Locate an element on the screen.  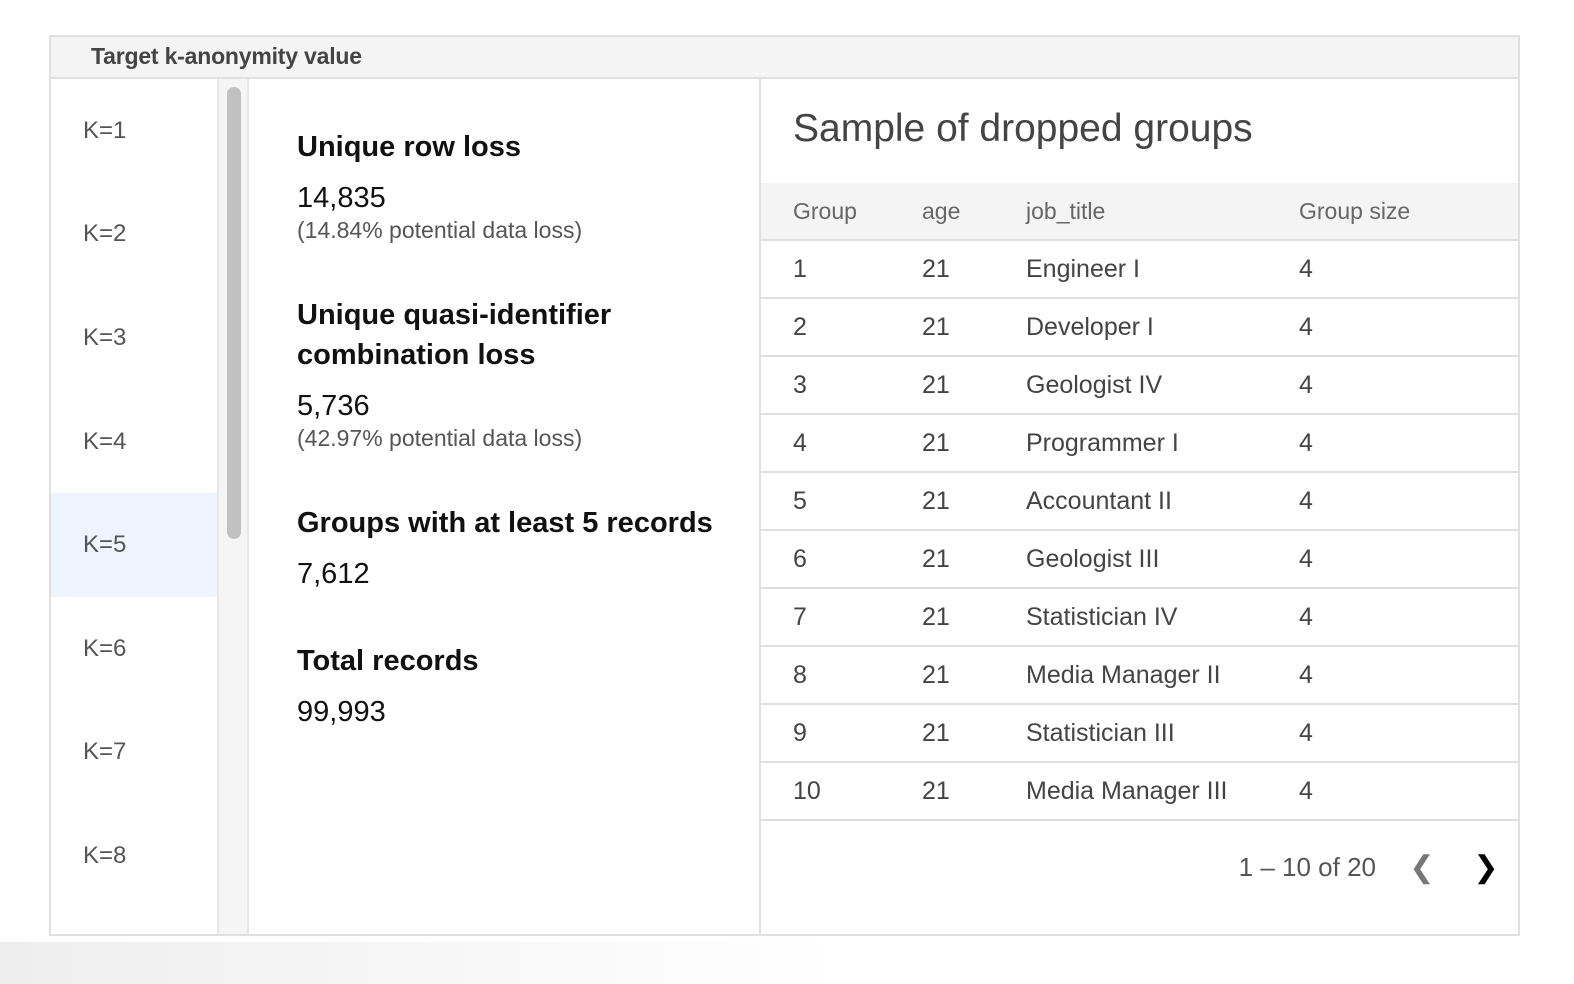
row-loss-value: 14,835 is located at coordinates (341, 198).